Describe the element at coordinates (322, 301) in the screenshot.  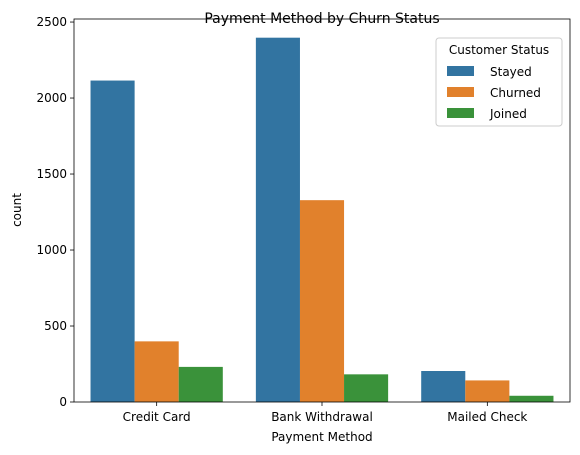
I see `bar-churned-bank-withdrawal` at that location.